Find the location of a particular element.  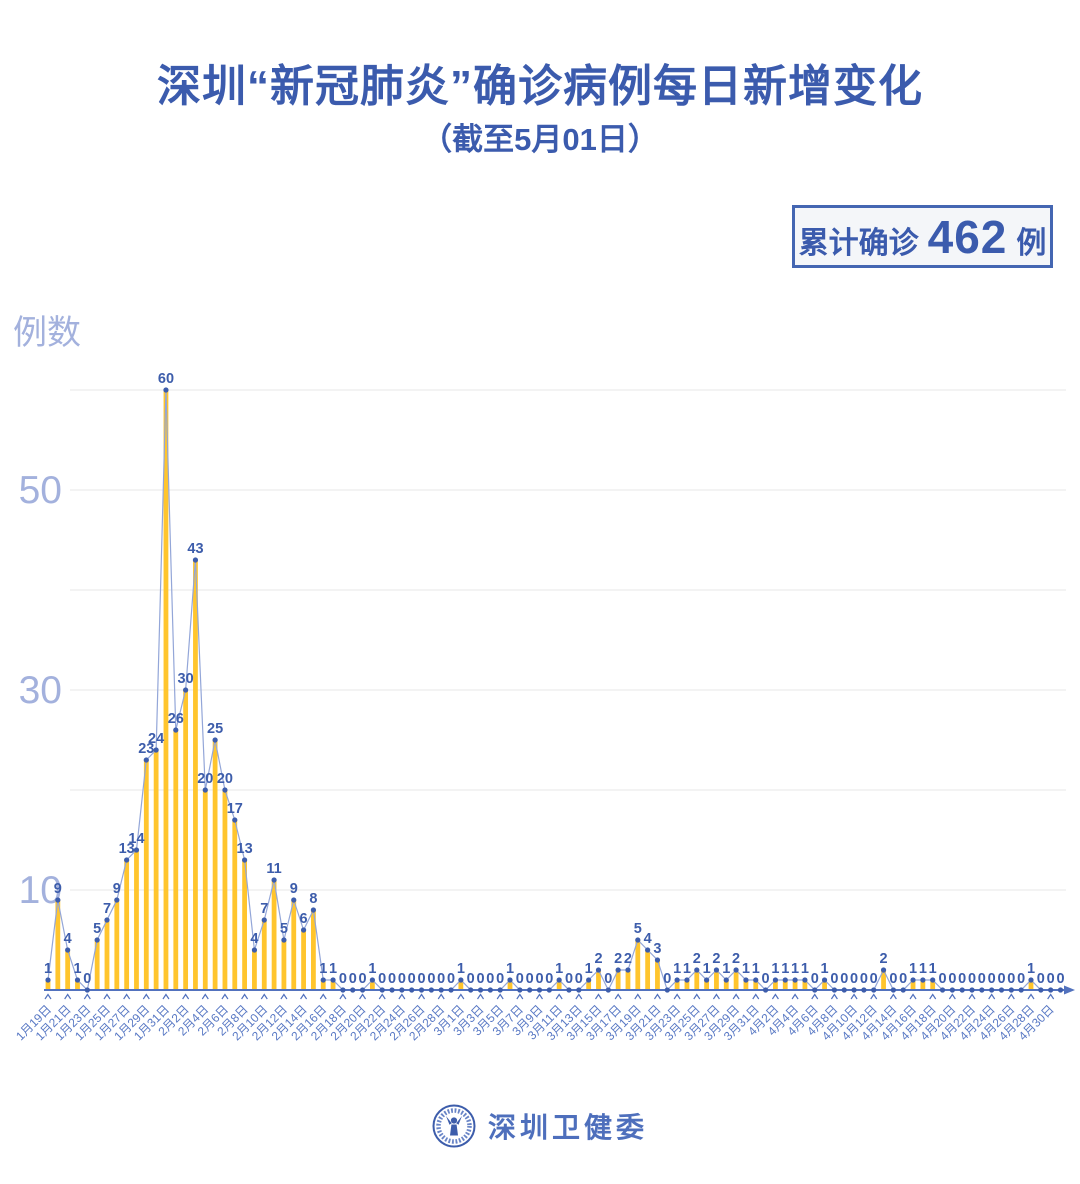

value-label: 3 is located at coordinates (657, 949).